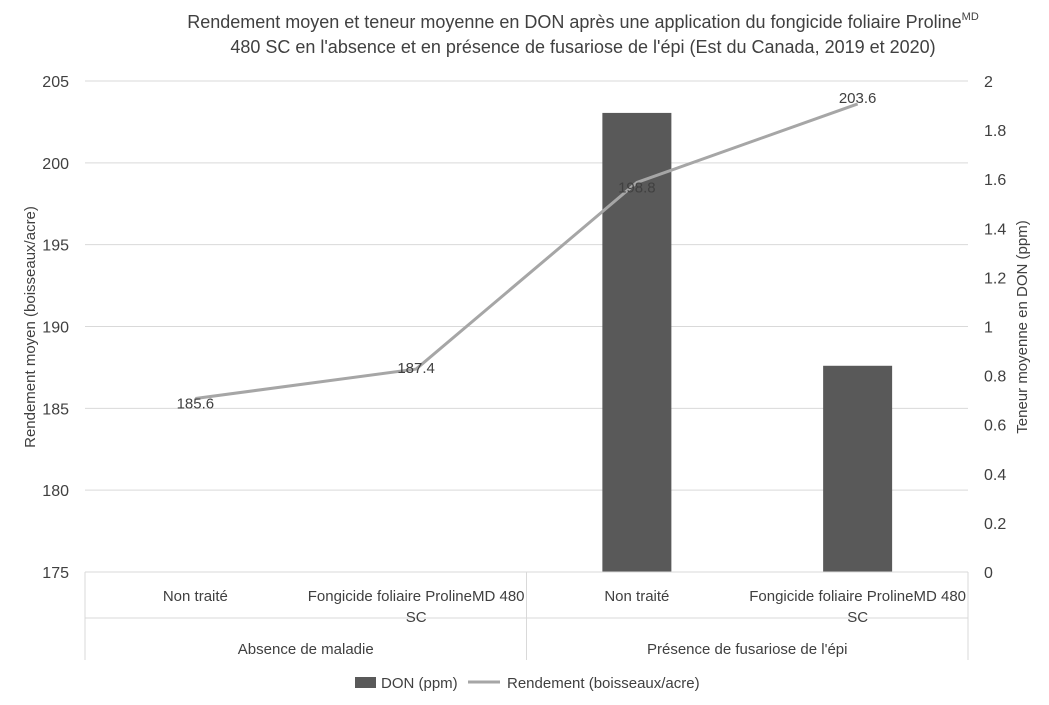  I want to click on y-right-tick-label: 0.4, so click(995, 475).